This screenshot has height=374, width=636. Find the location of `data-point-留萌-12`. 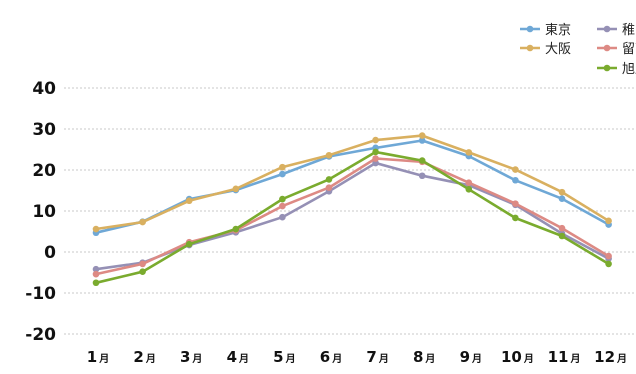

data-point-留萌-12 is located at coordinates (608, 256).